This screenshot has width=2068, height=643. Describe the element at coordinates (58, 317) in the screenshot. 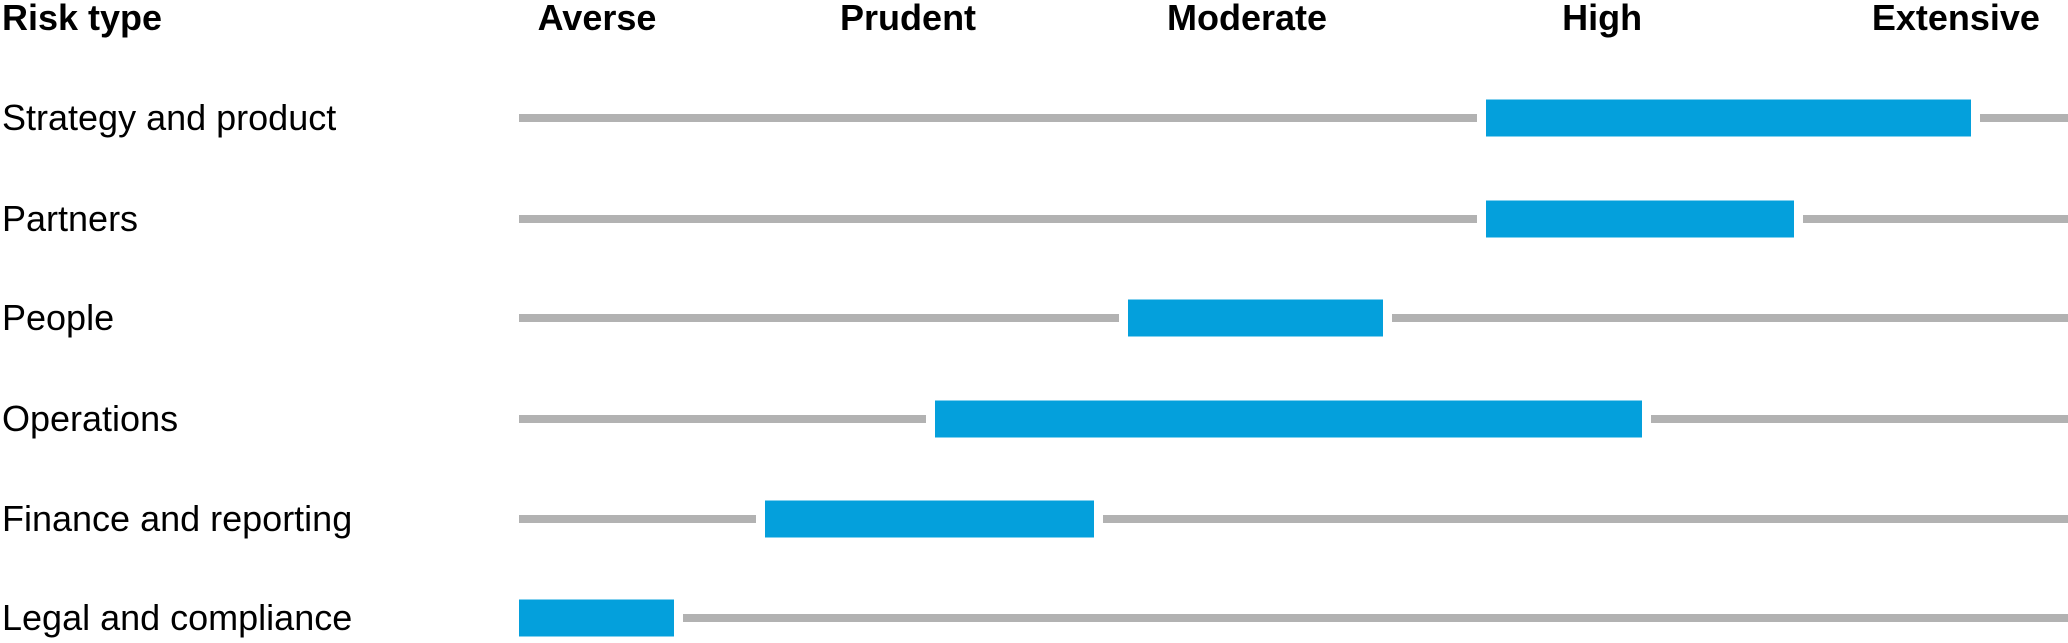

I see `row-label: People` at that location.